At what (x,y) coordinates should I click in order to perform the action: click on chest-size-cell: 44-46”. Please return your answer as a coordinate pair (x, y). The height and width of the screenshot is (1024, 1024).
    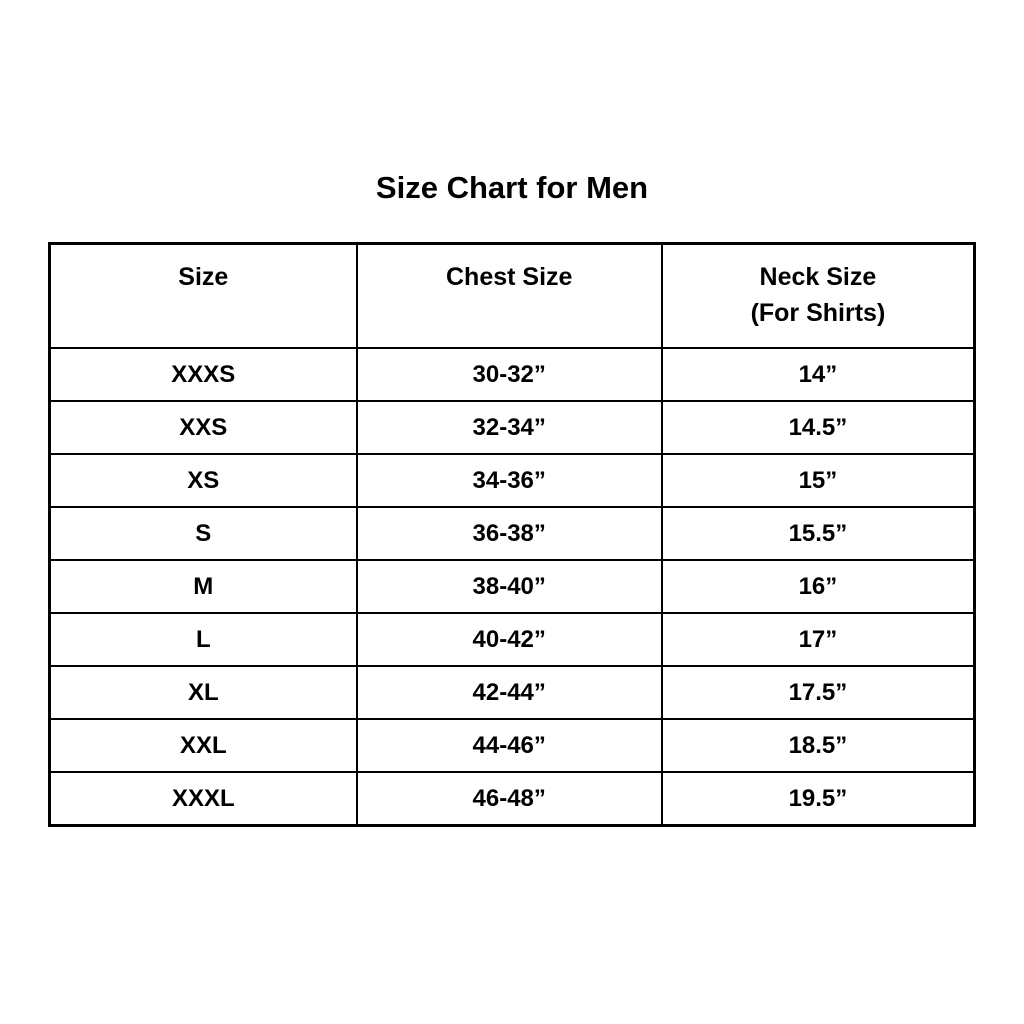
    Looking at the image, I should click on (509, 745).